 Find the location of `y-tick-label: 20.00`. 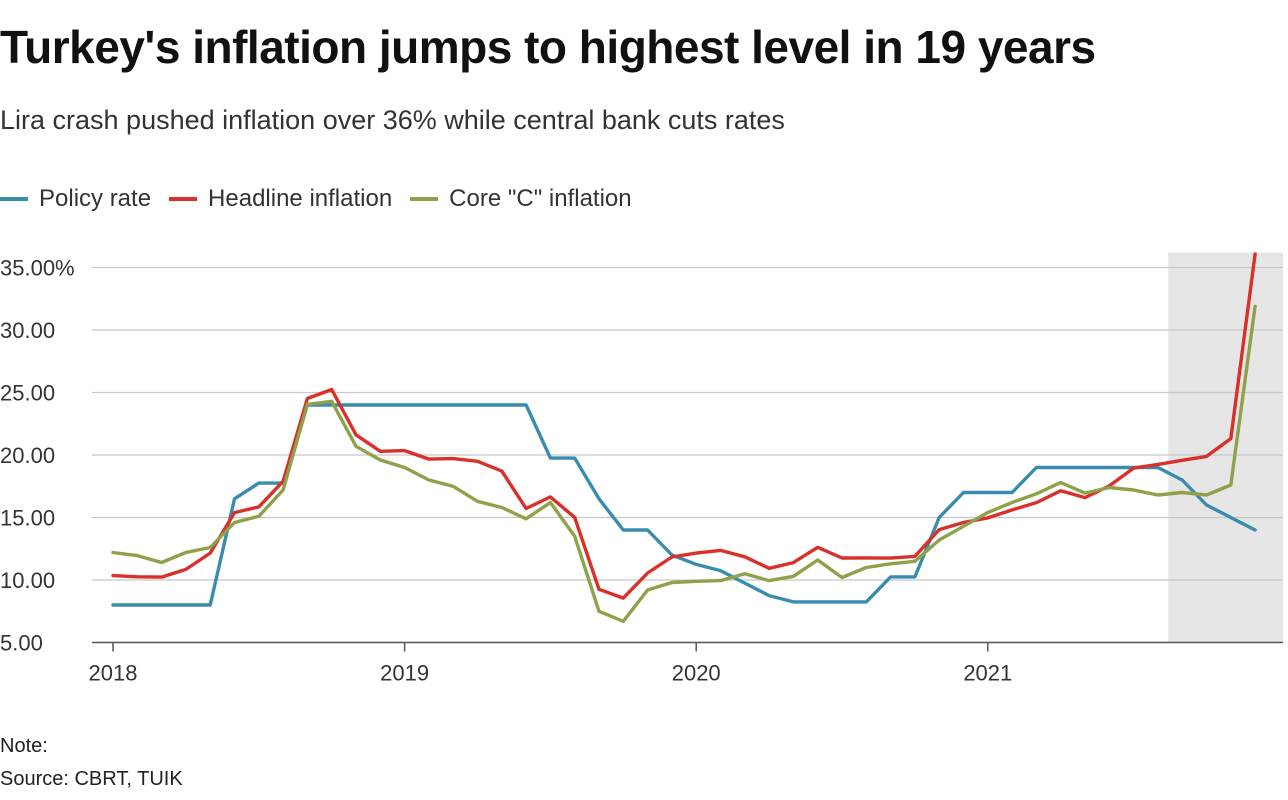

y-tick-label: 20.00 is located at coordinates (27, 455).